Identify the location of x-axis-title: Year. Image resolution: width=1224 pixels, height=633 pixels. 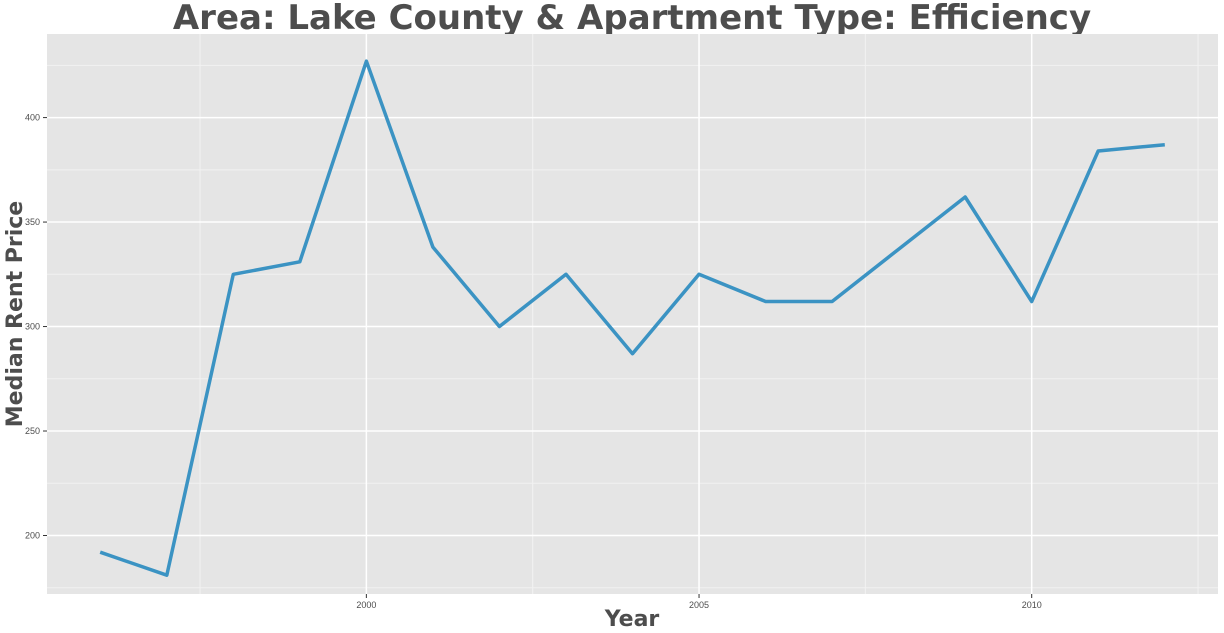
(632, 619).